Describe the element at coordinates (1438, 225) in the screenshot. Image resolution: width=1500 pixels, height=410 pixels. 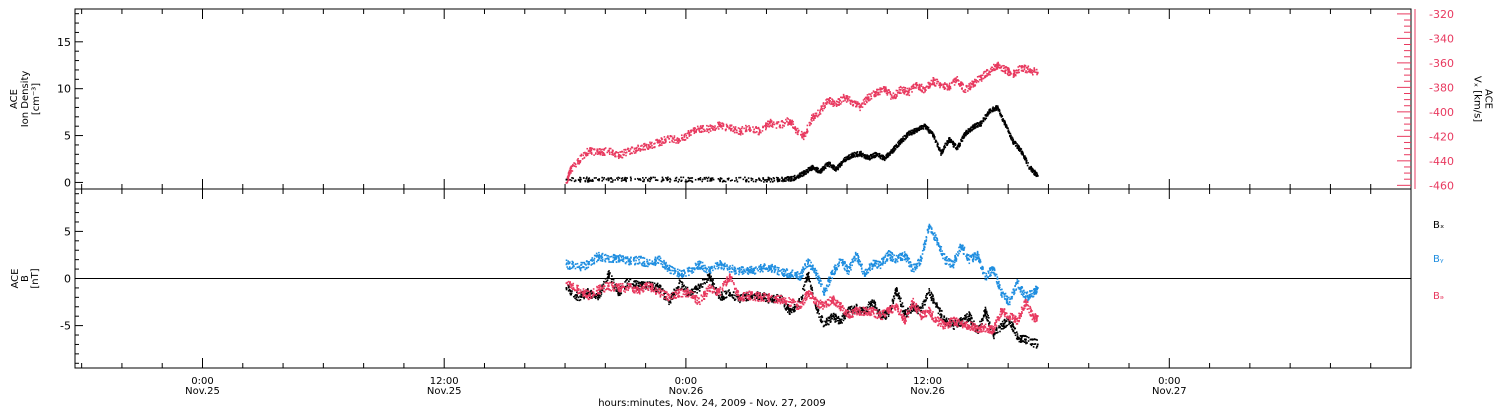
I see `legend-label: Bₓ` at that location.